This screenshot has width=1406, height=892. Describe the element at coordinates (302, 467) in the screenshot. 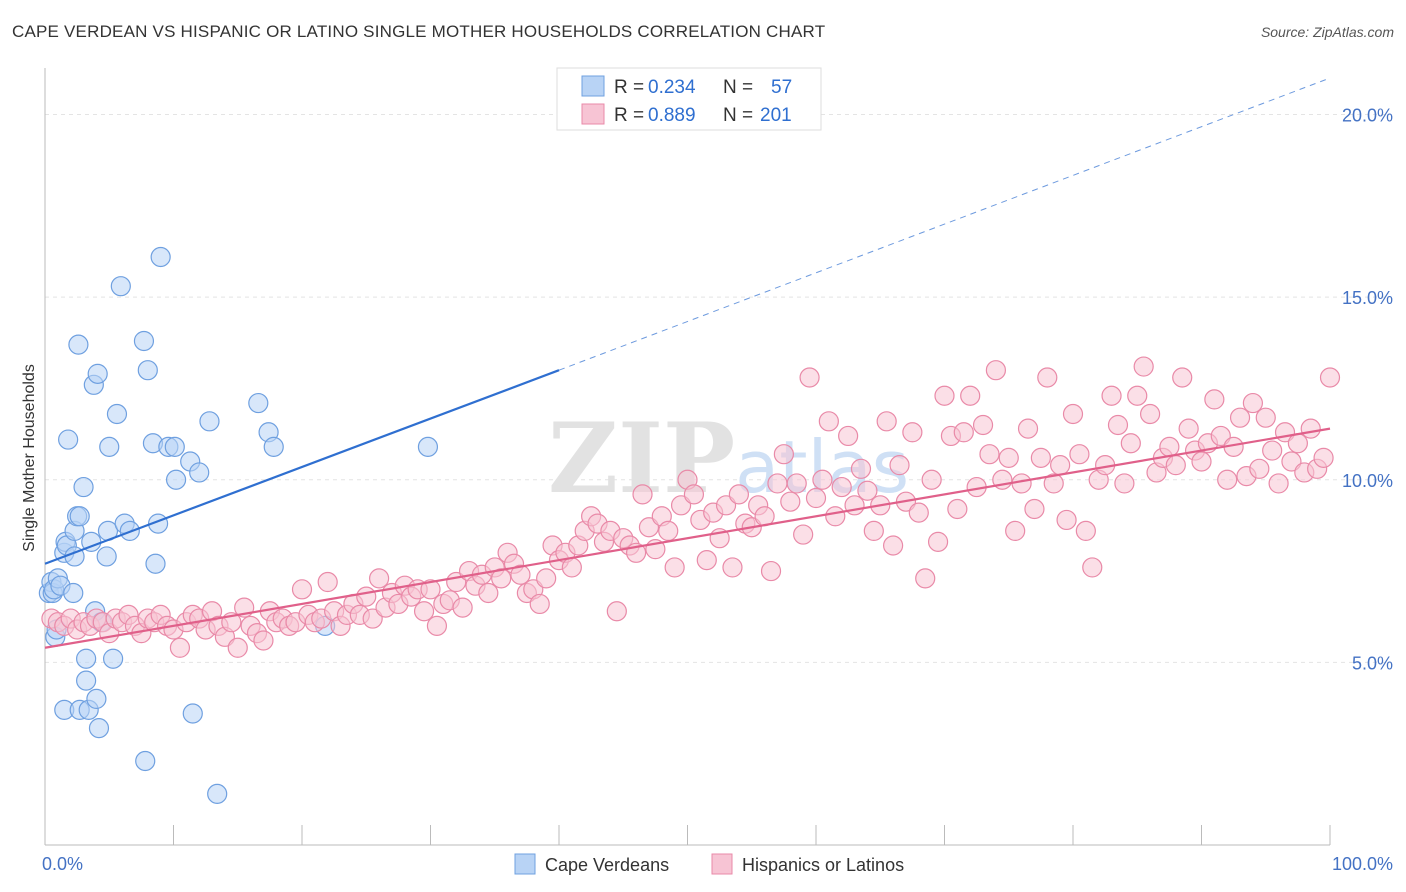

I see `trendline-blue` at that location.